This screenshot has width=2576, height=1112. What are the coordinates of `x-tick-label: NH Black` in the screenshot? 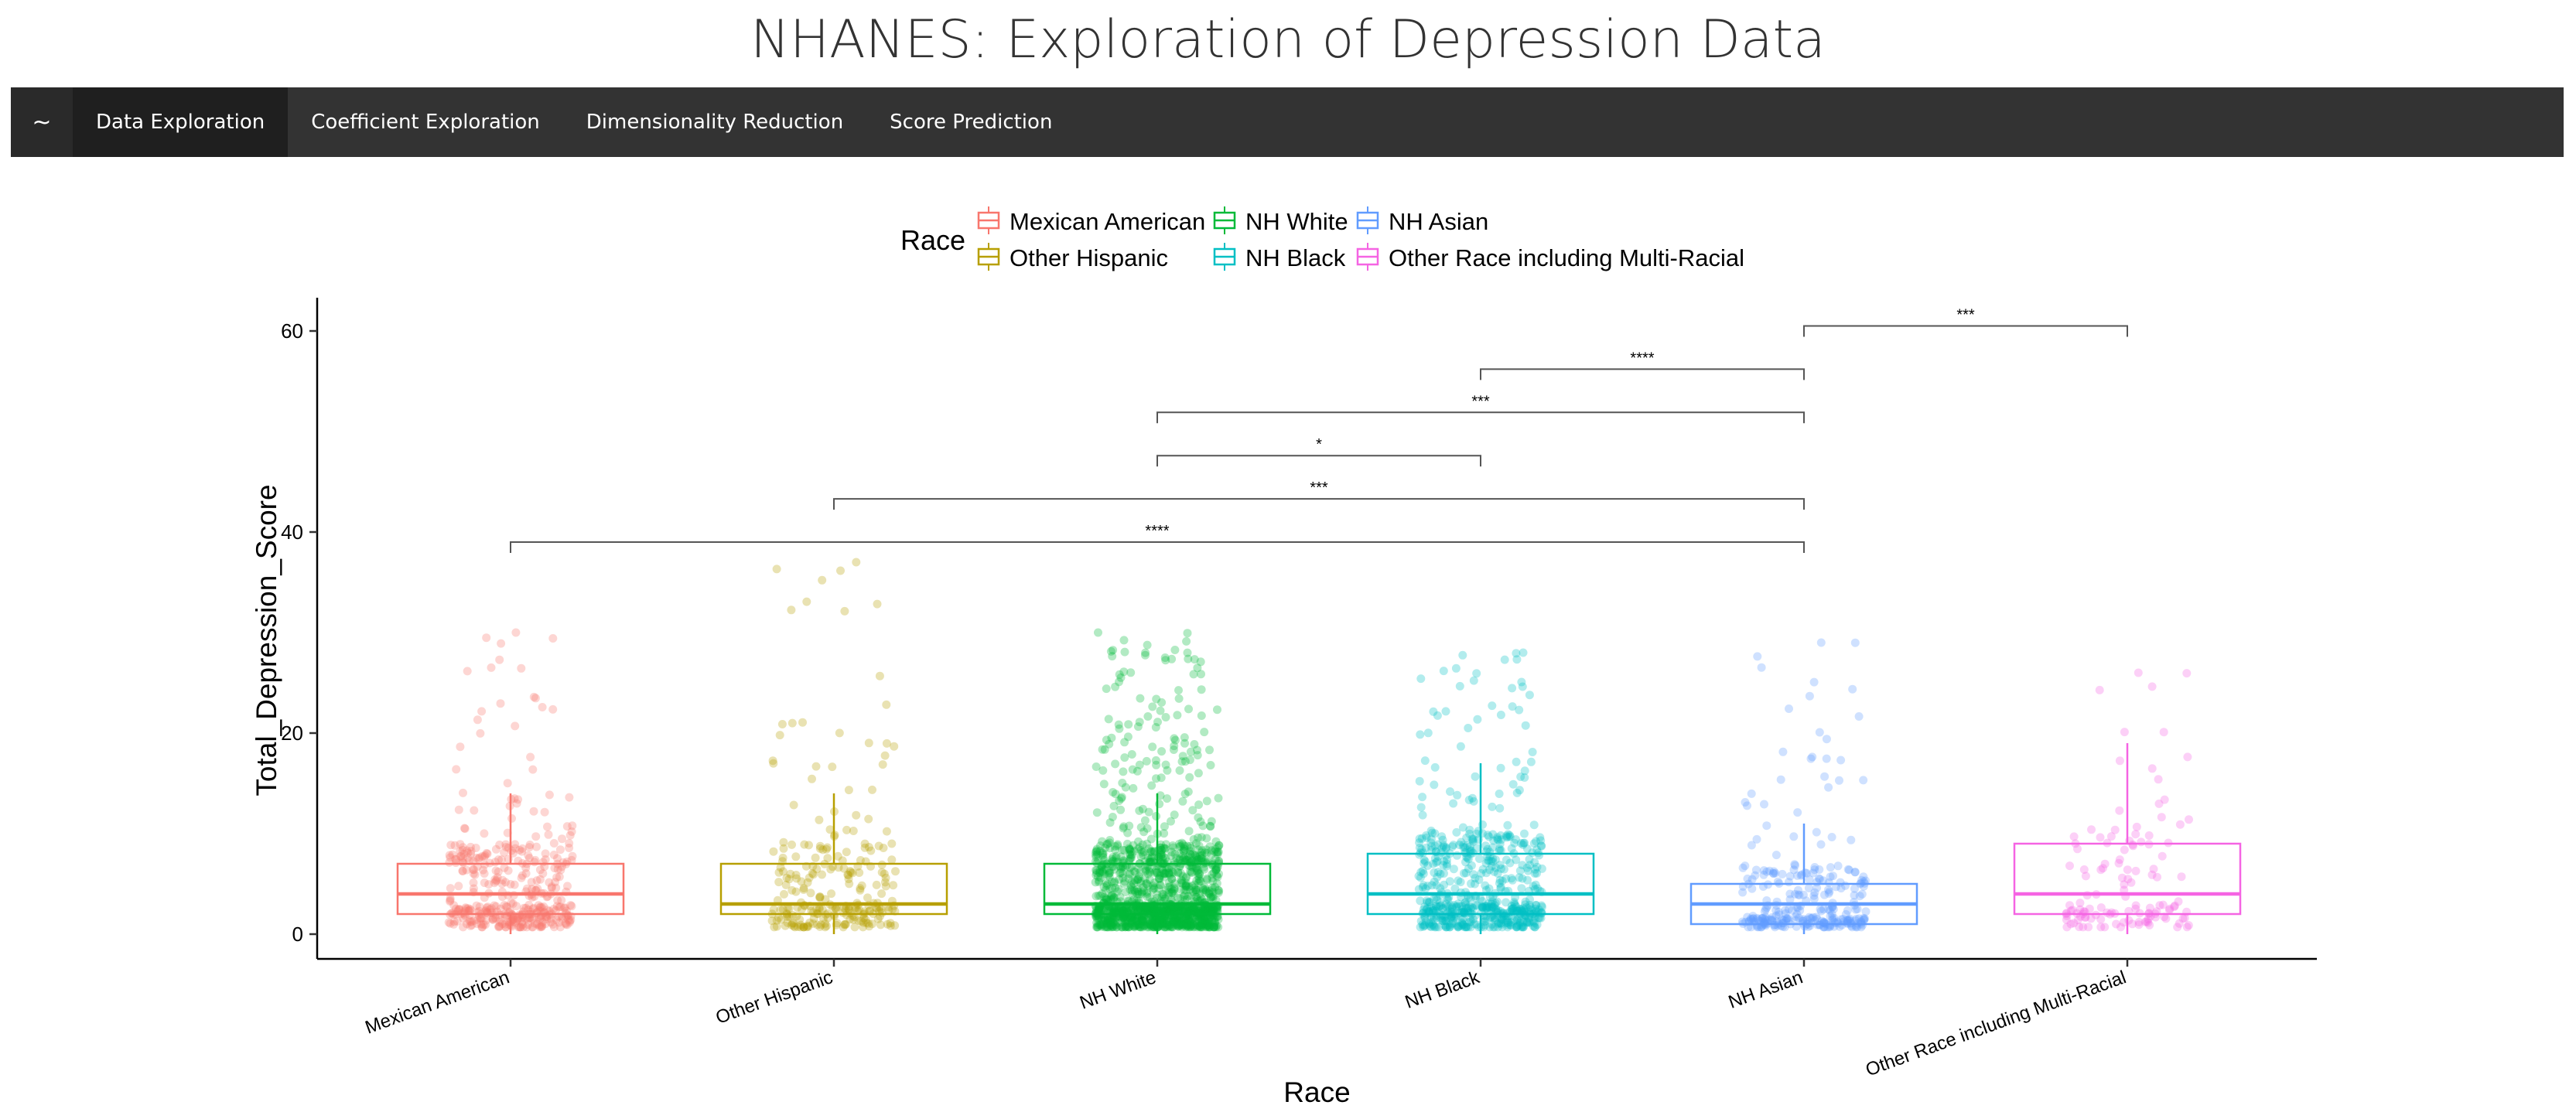 It's located at (1442, 990).